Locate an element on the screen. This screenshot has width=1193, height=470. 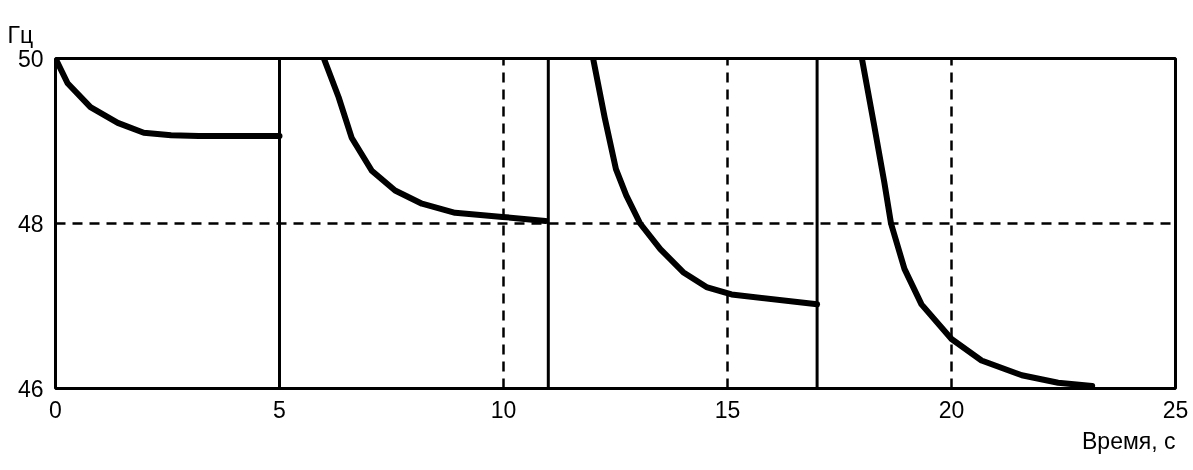
y-tick-label: 46 is located at coordinates (30, 389).